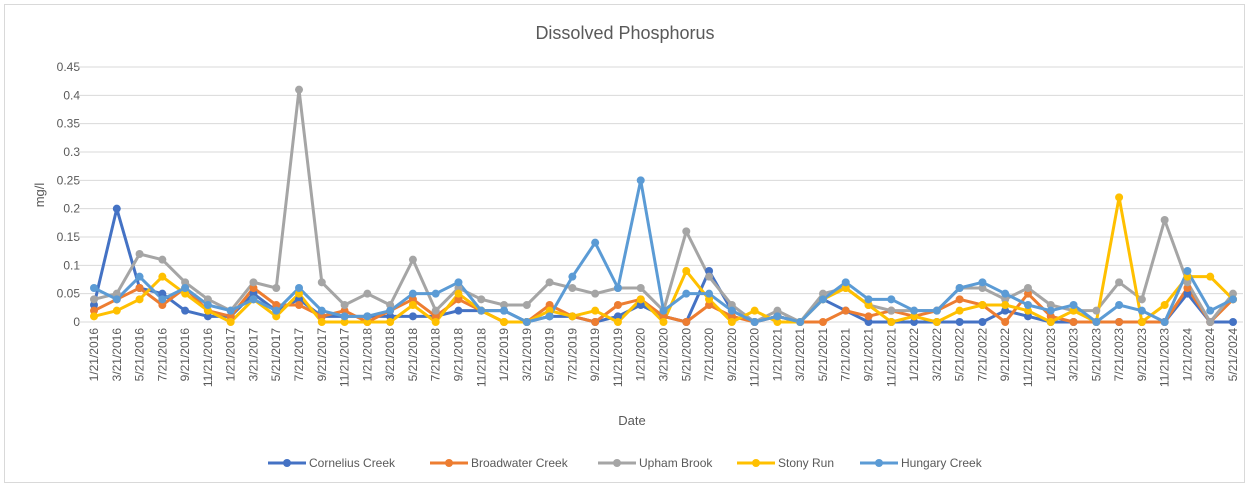 This screenshot has width=1251, height=492. I want to click on legend-label: Broadwater Creek, so click(520, 463).